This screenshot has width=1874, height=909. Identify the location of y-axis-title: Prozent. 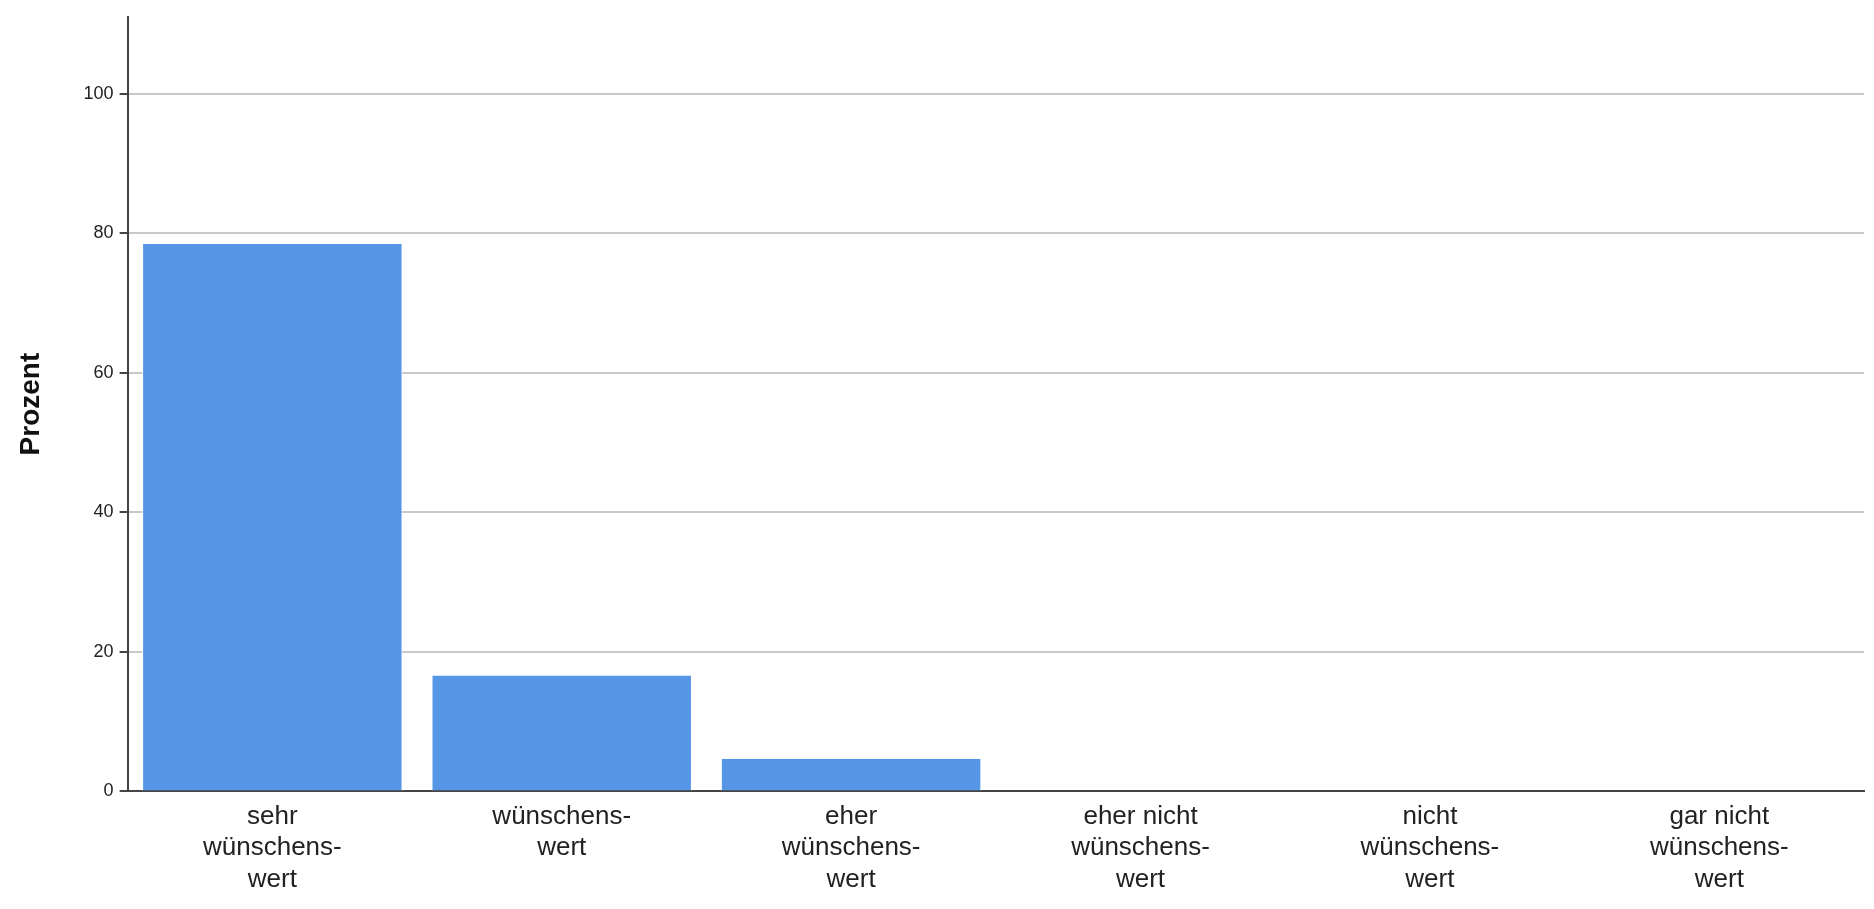
(29, 404).